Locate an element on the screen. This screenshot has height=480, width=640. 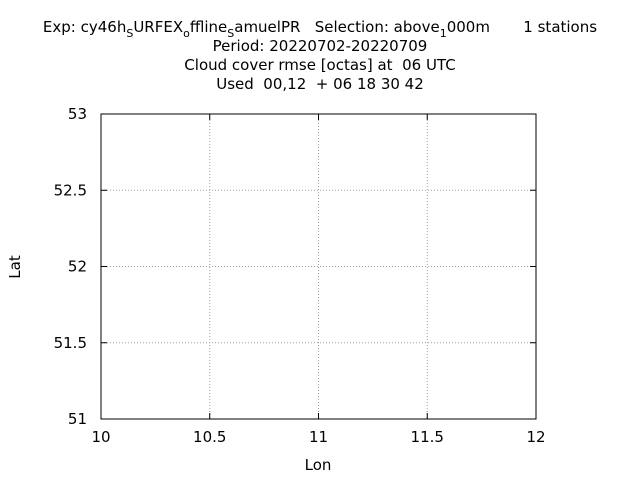
x-tick-label: 11.5 is located at coordinates (427, 437).